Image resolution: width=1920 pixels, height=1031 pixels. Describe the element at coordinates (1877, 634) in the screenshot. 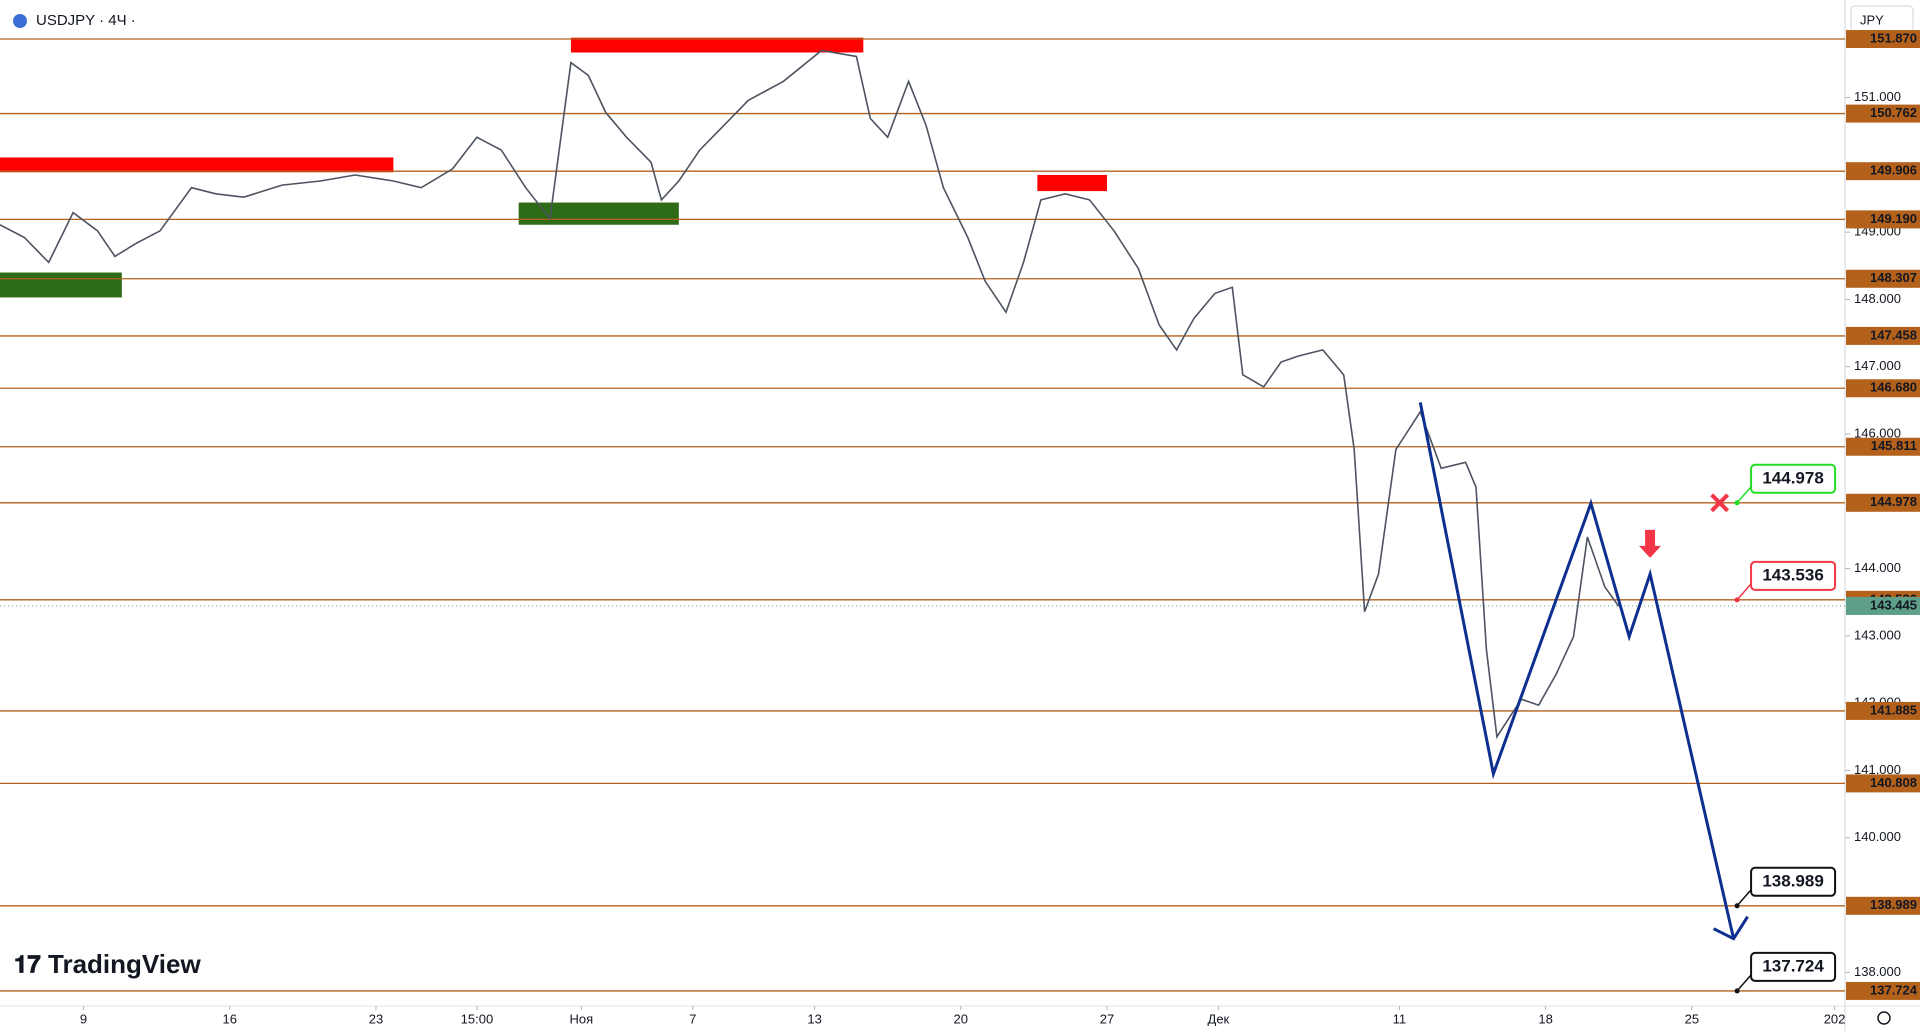

I see `y-tick-label: 143.000` at that location.